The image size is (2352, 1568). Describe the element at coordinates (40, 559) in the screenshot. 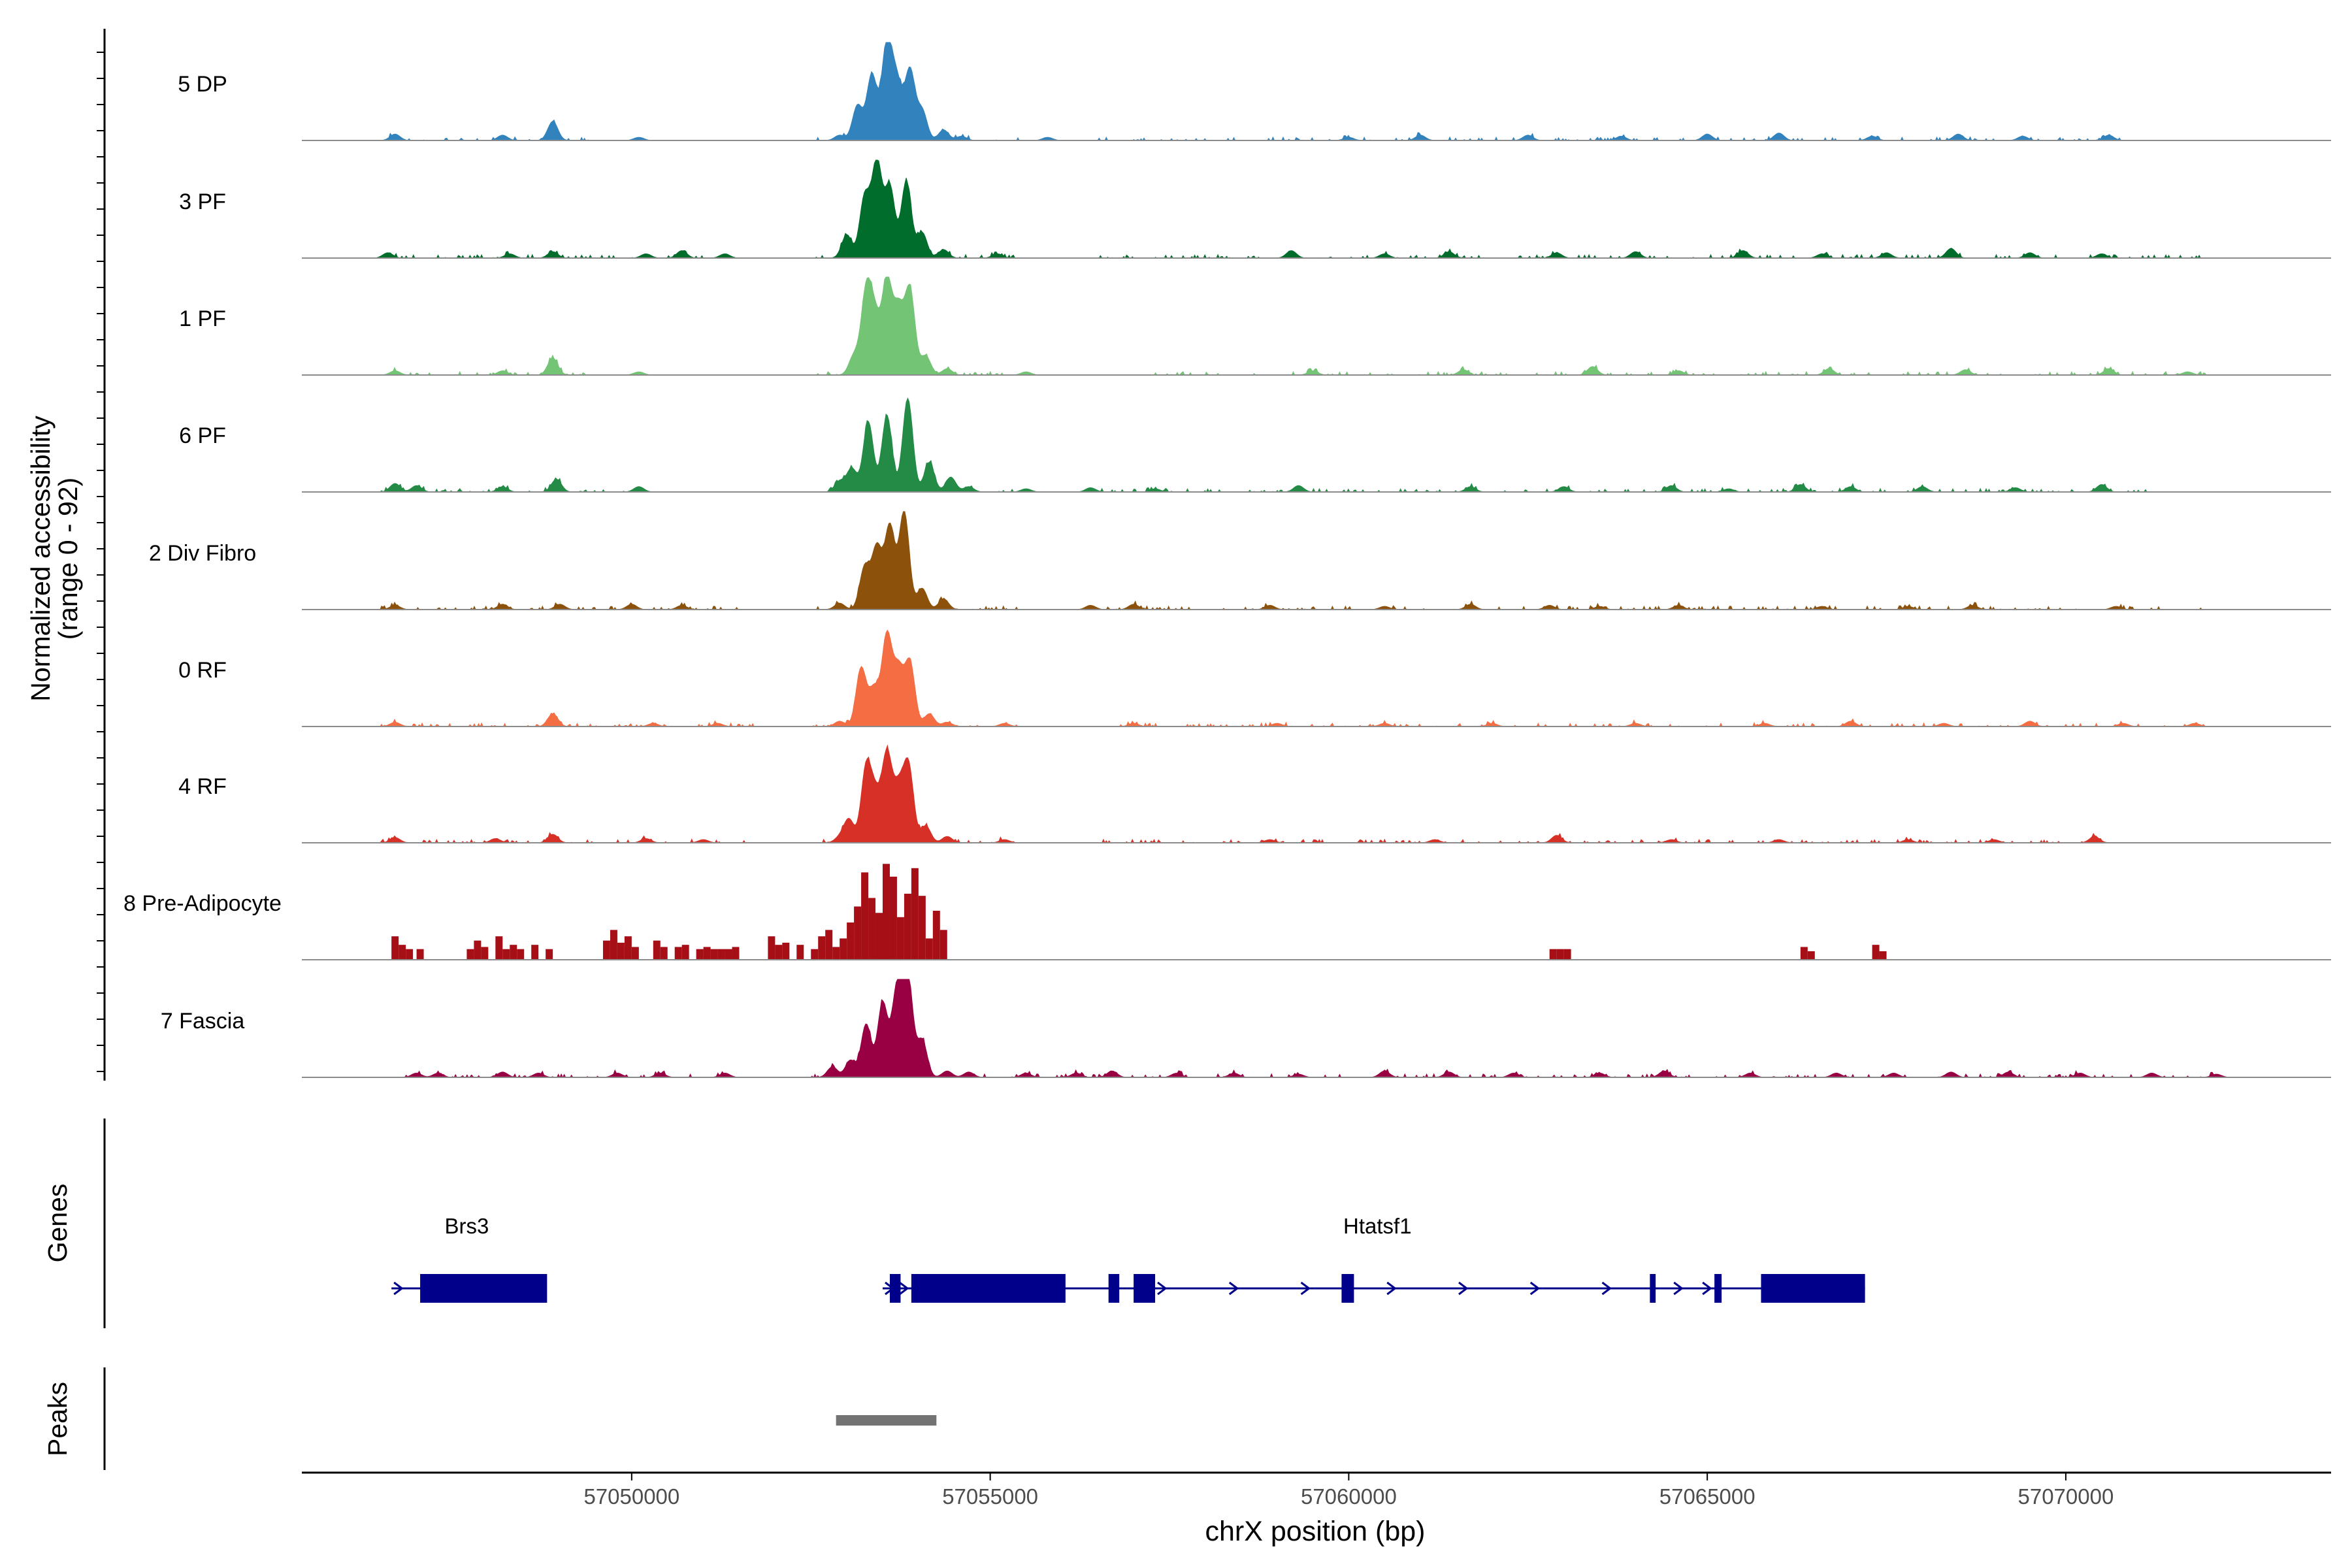

I see `y-axis-label-line1: Normalized accessibility` at that location.